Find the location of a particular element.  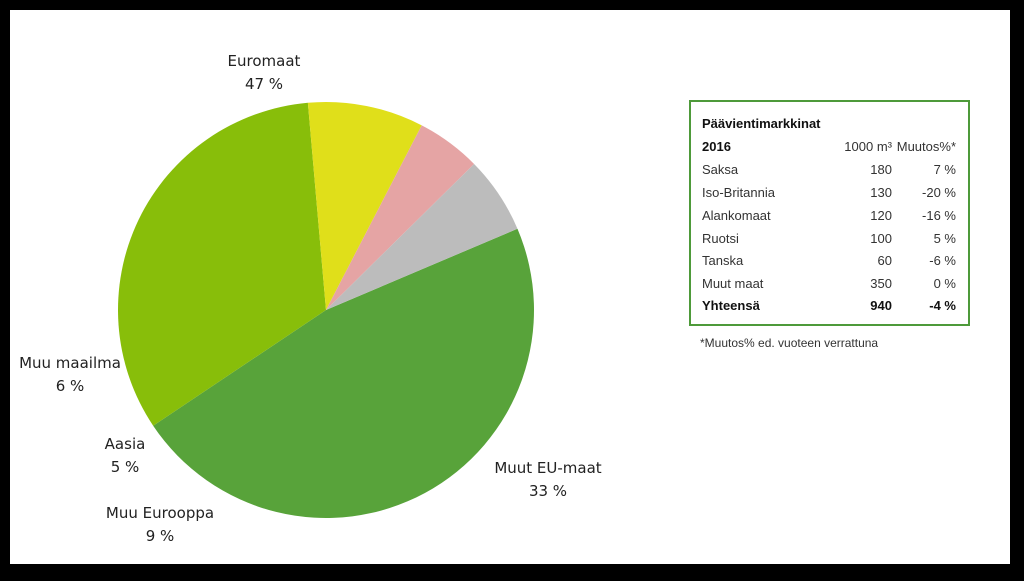

table-row: Alankomaat 120 -16 % is located at coordinates (833, 219).